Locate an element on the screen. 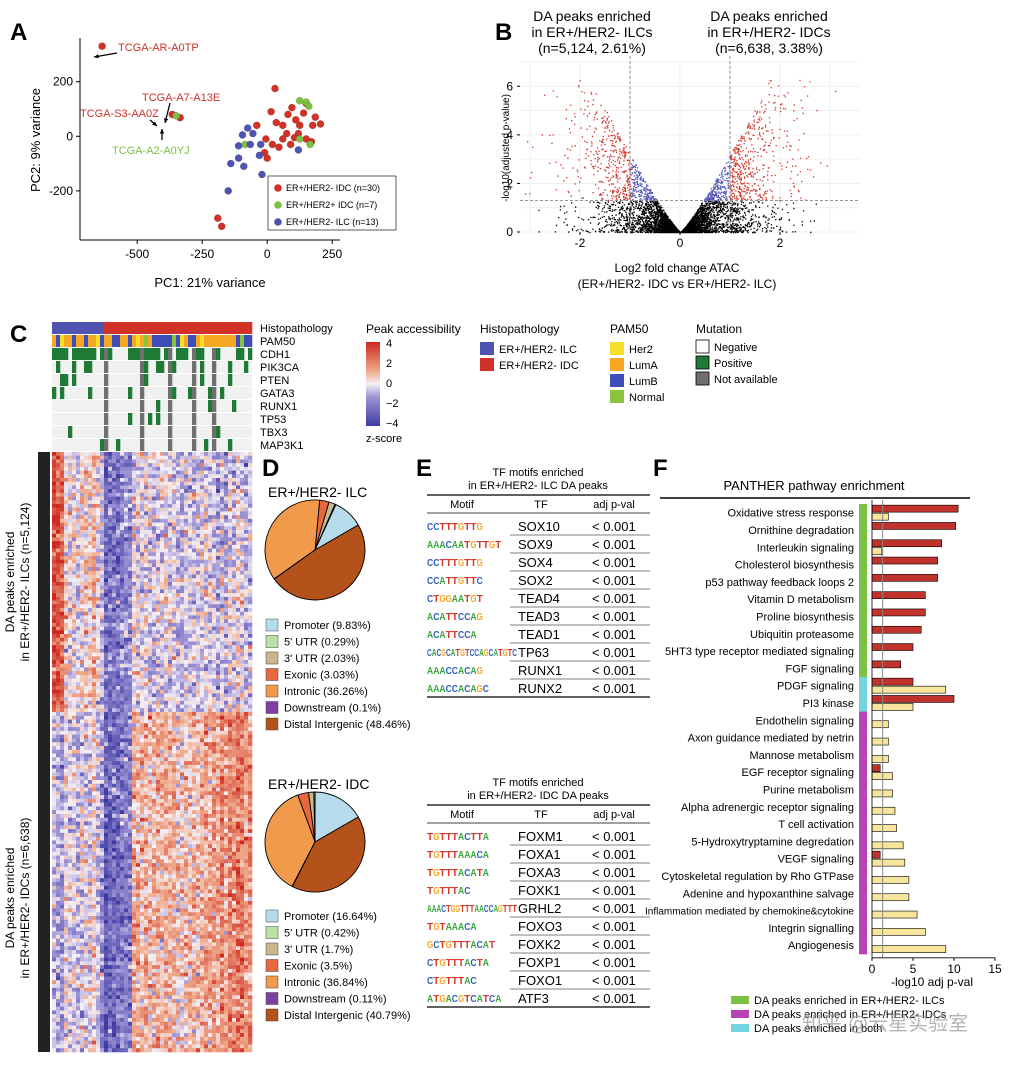 The image size is (1010, 1065). annotation-cell-histopathology is located at coordinates (138, 328).